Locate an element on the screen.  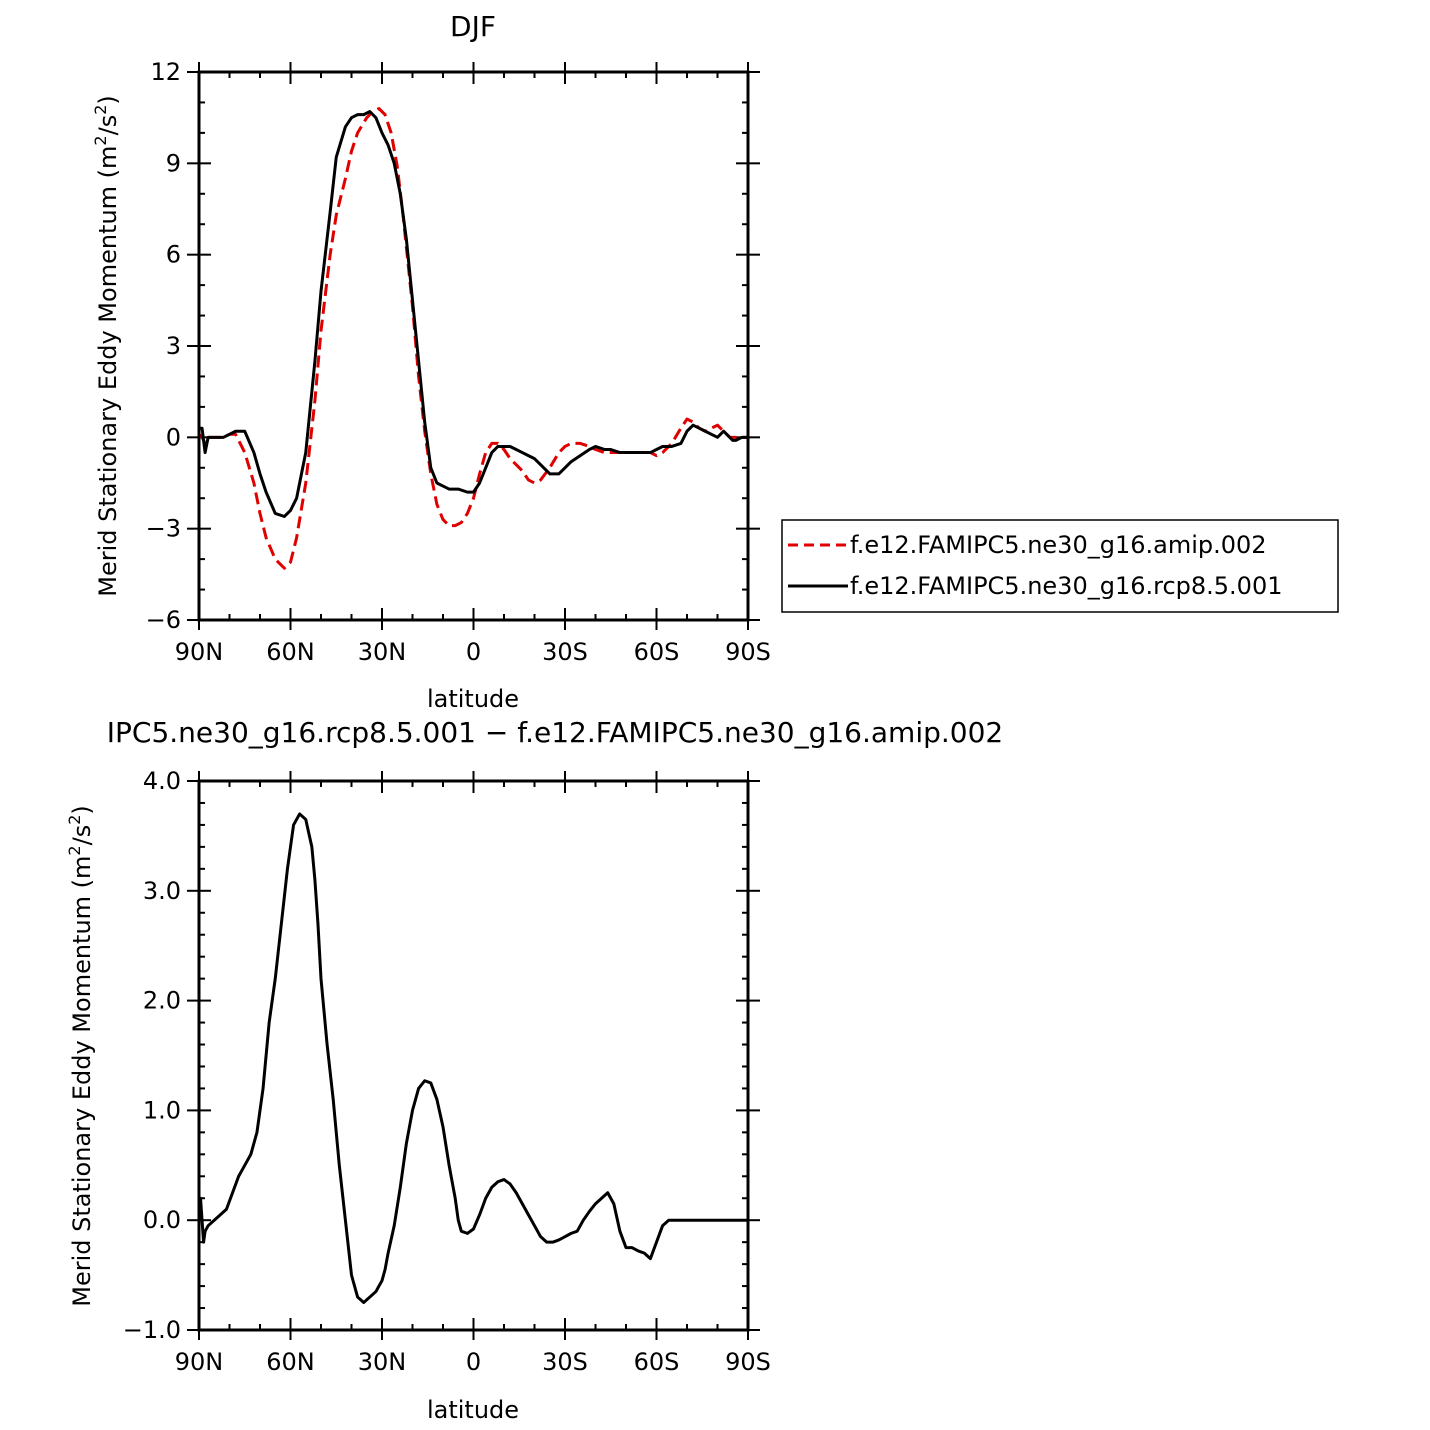
y-tick-label: 6 is located at coordinates (173, 255).